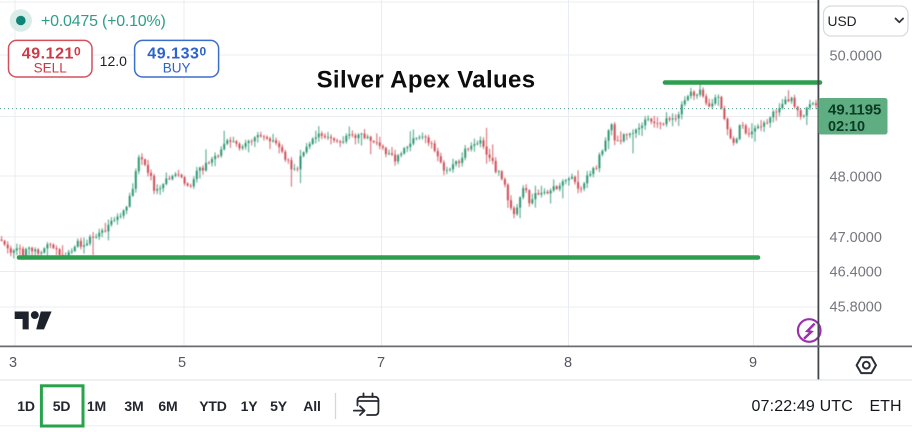 Image resolution: width=912 pixels, height=432 pixels. What do you see at coordinates (62, 406) in the screenshot?
I see `svg-text: 5D` at bounding box center [62, 406].